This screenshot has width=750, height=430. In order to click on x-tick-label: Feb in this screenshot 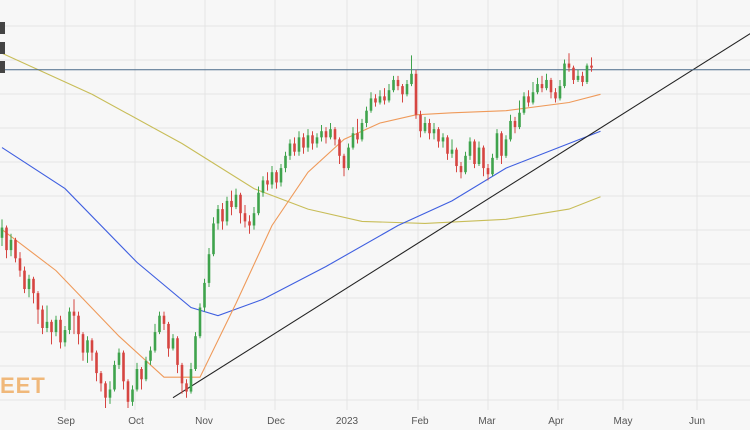, I will do `click(420, 421)`.